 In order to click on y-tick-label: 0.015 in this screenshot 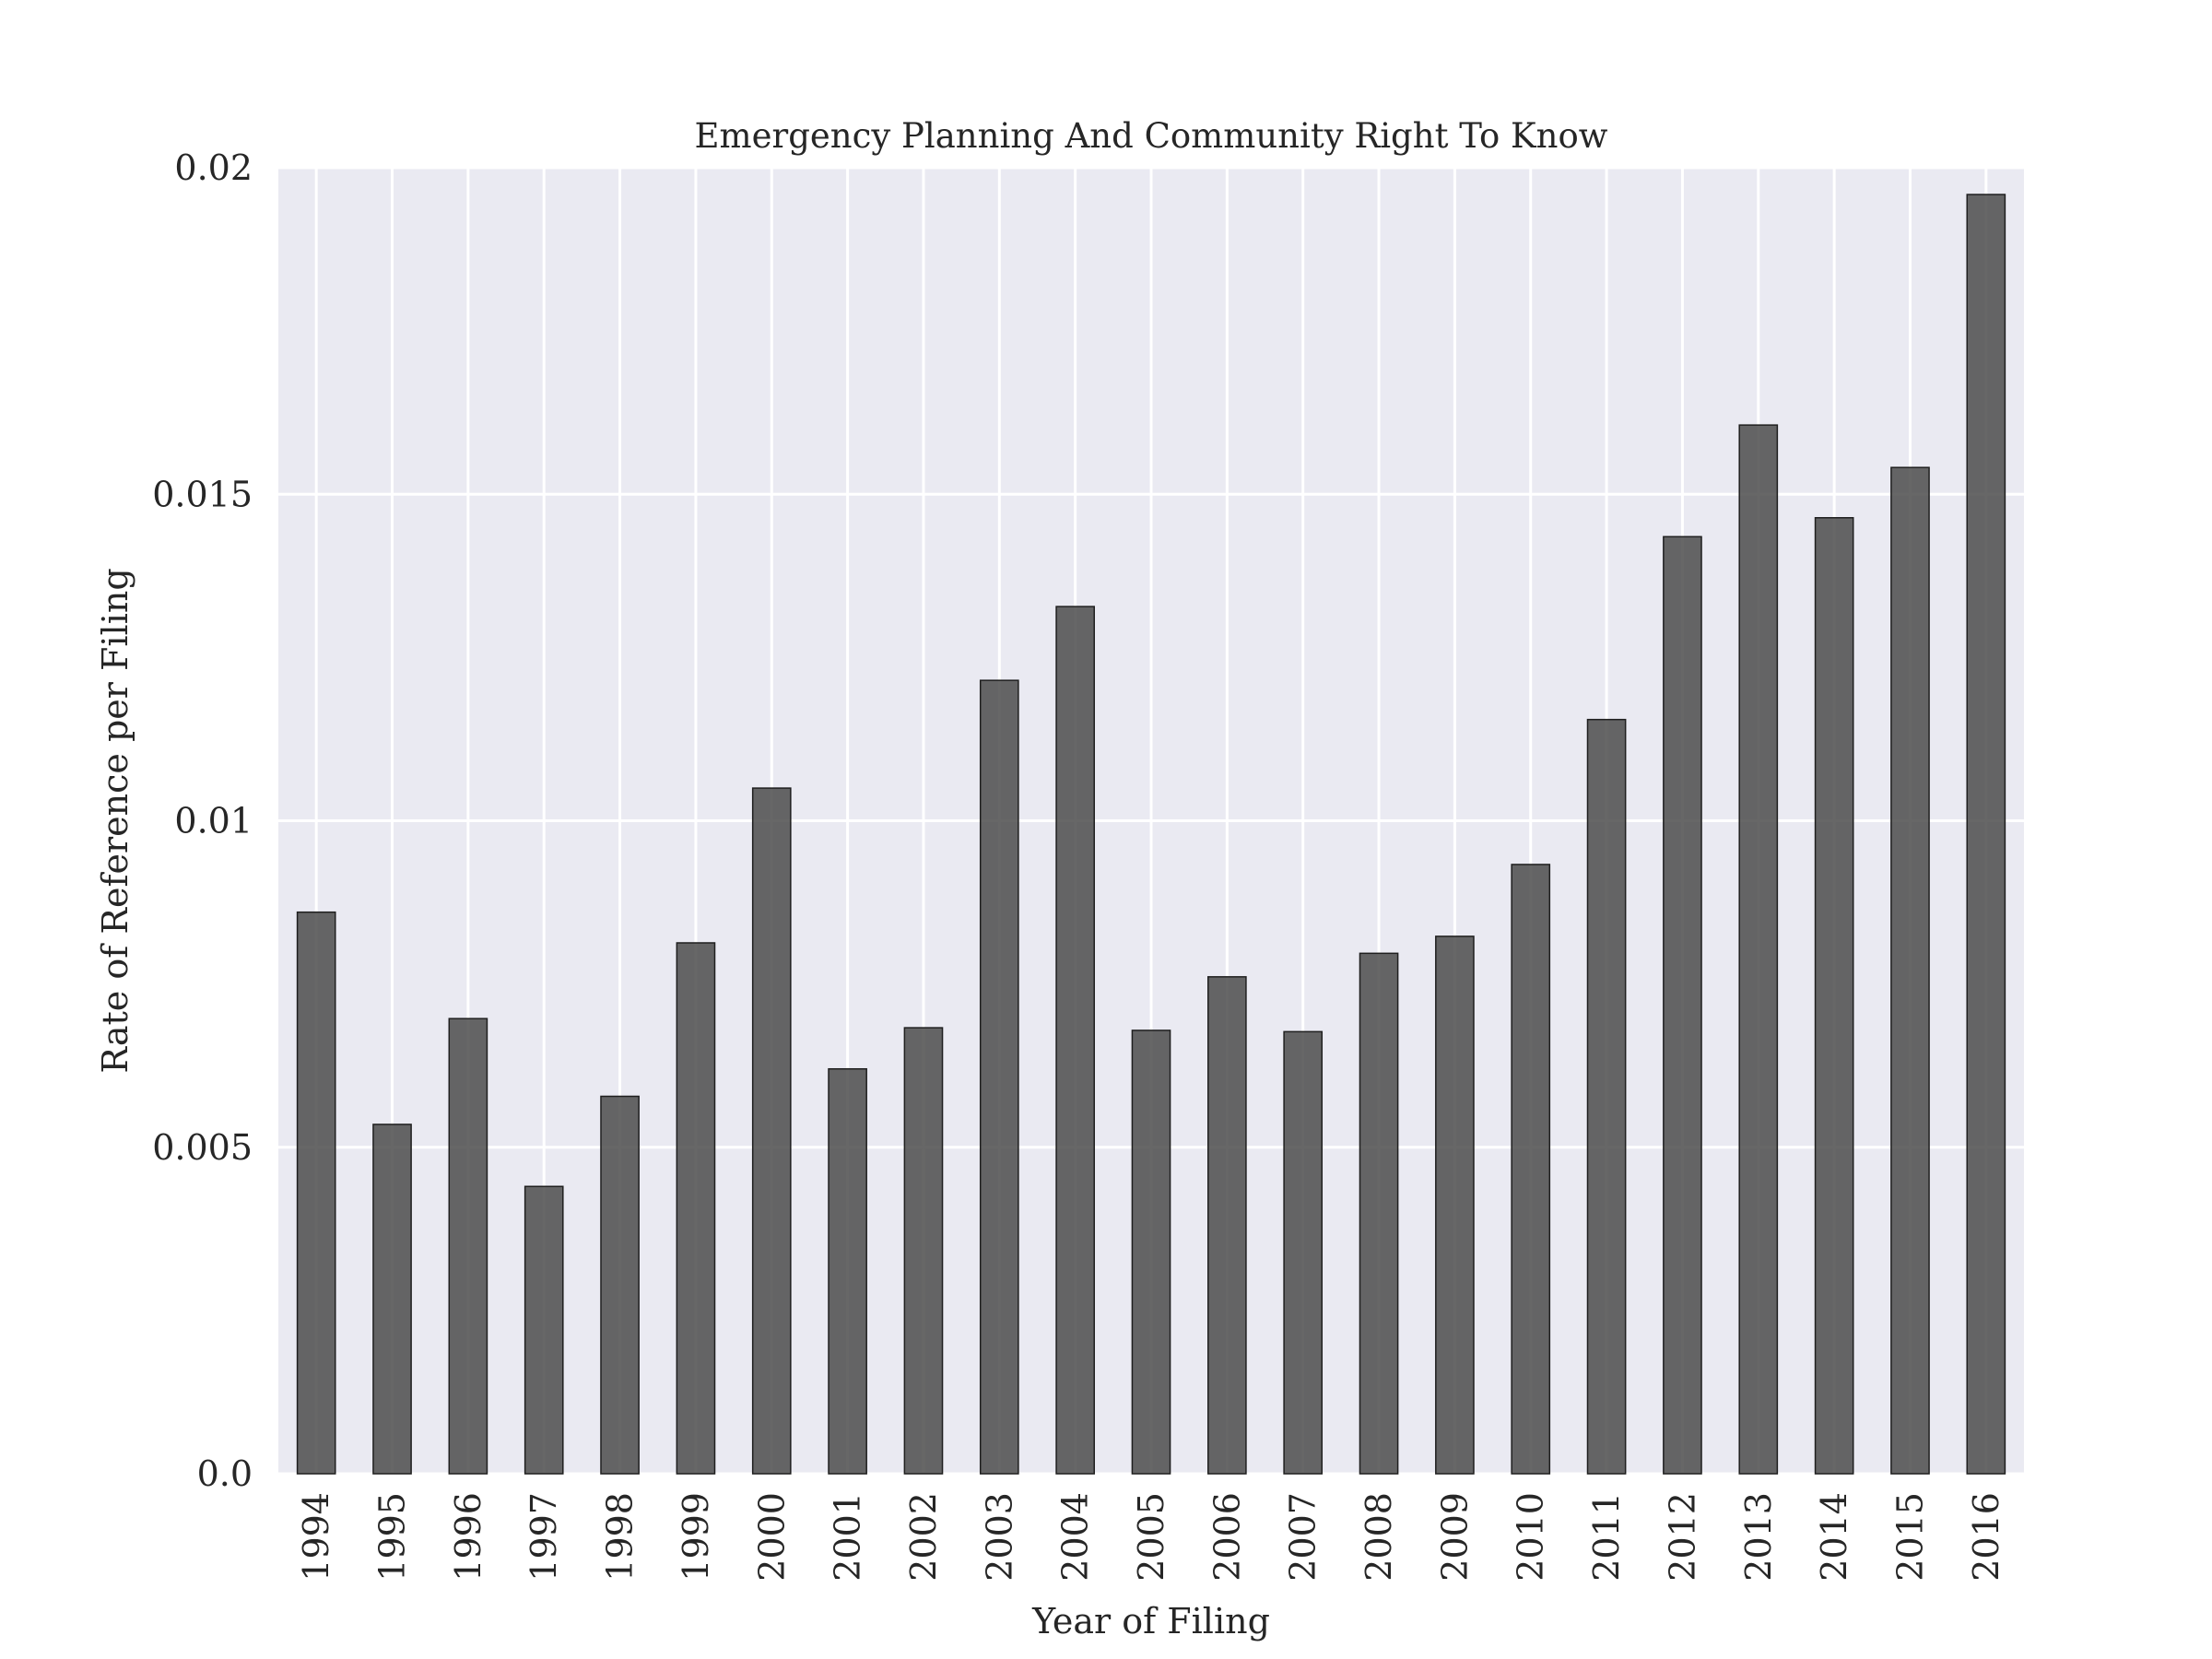, I will do `click(202, 494)`.